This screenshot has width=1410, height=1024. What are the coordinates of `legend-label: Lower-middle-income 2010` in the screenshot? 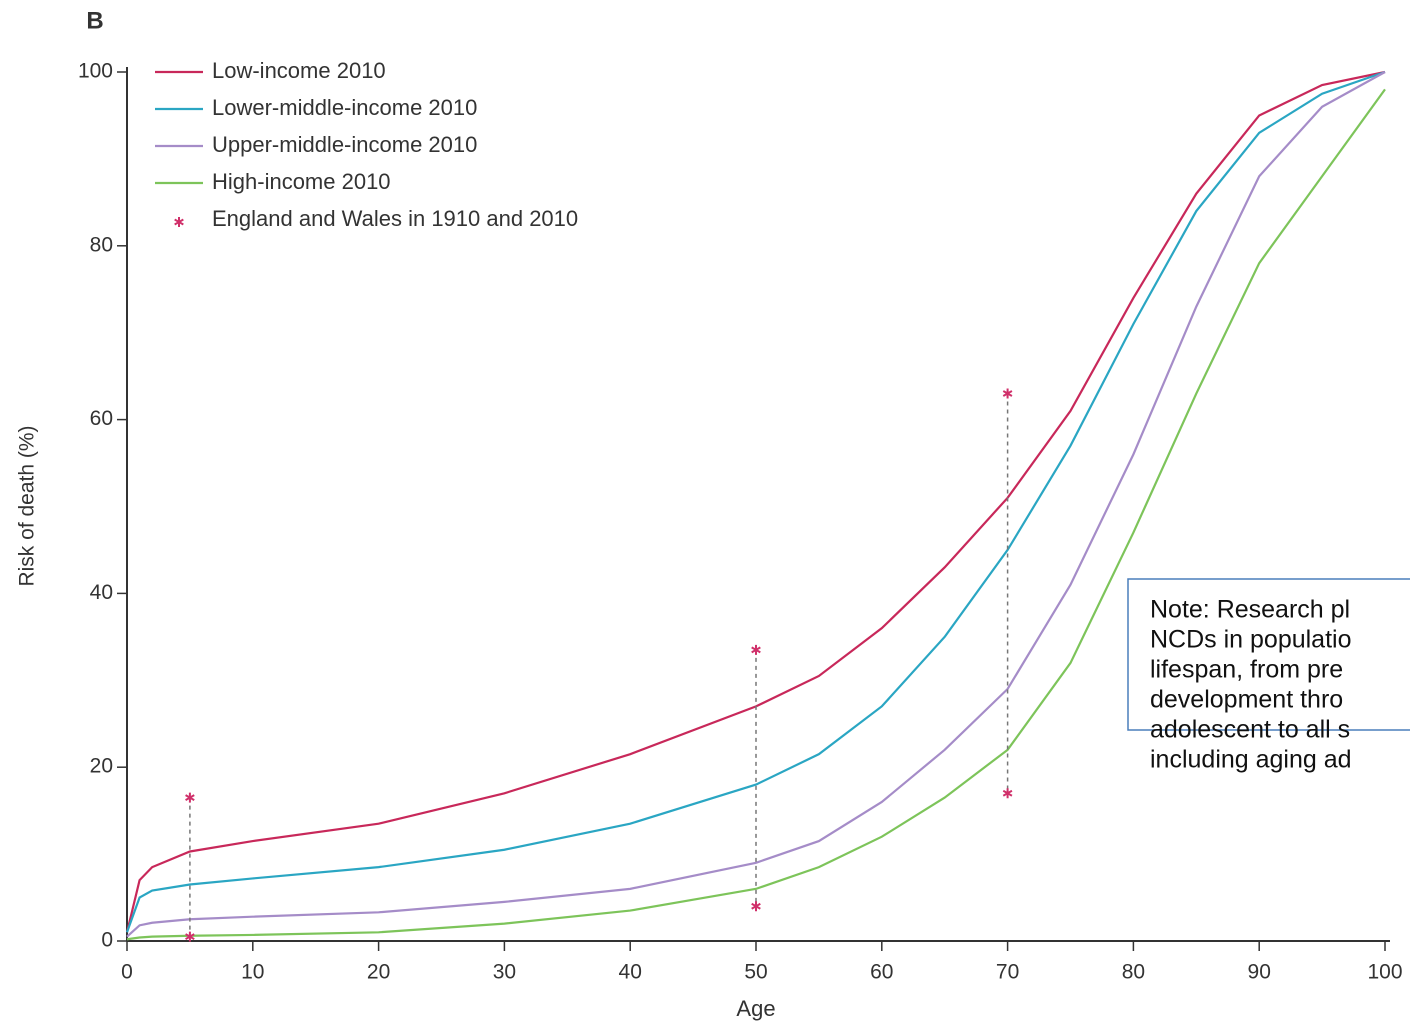 It's located at (344, 107).